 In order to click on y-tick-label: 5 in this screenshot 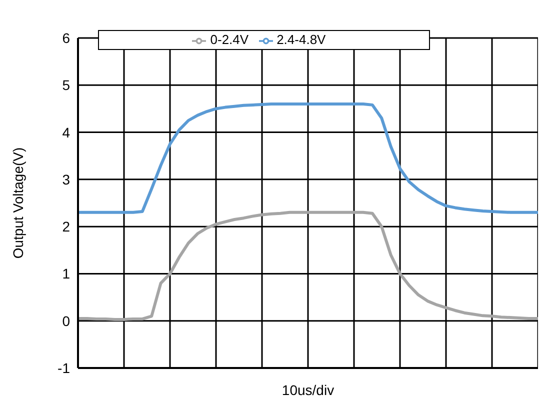, I will do `click(66, 85)`.